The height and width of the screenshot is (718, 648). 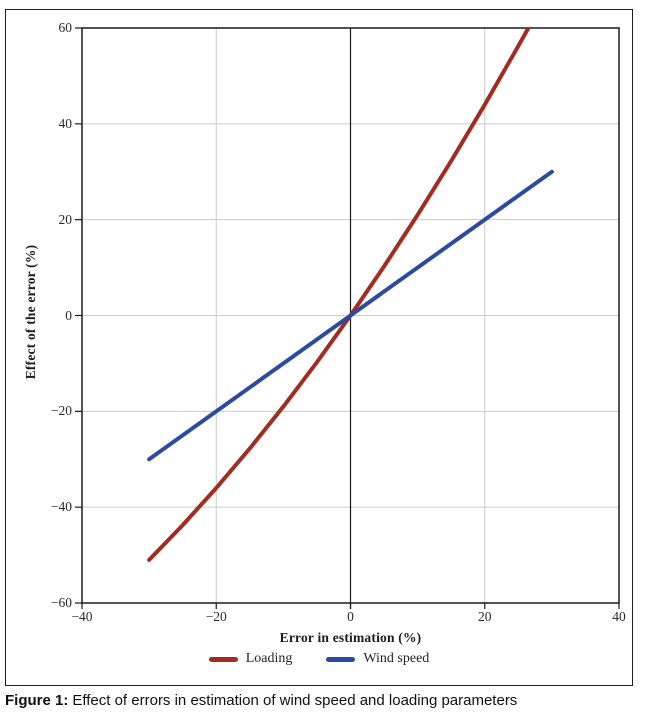 What do you see at coordinates (61, 602) in the screenshot?
I see `y-tick-label: −60` at bounding box center [61, 602].